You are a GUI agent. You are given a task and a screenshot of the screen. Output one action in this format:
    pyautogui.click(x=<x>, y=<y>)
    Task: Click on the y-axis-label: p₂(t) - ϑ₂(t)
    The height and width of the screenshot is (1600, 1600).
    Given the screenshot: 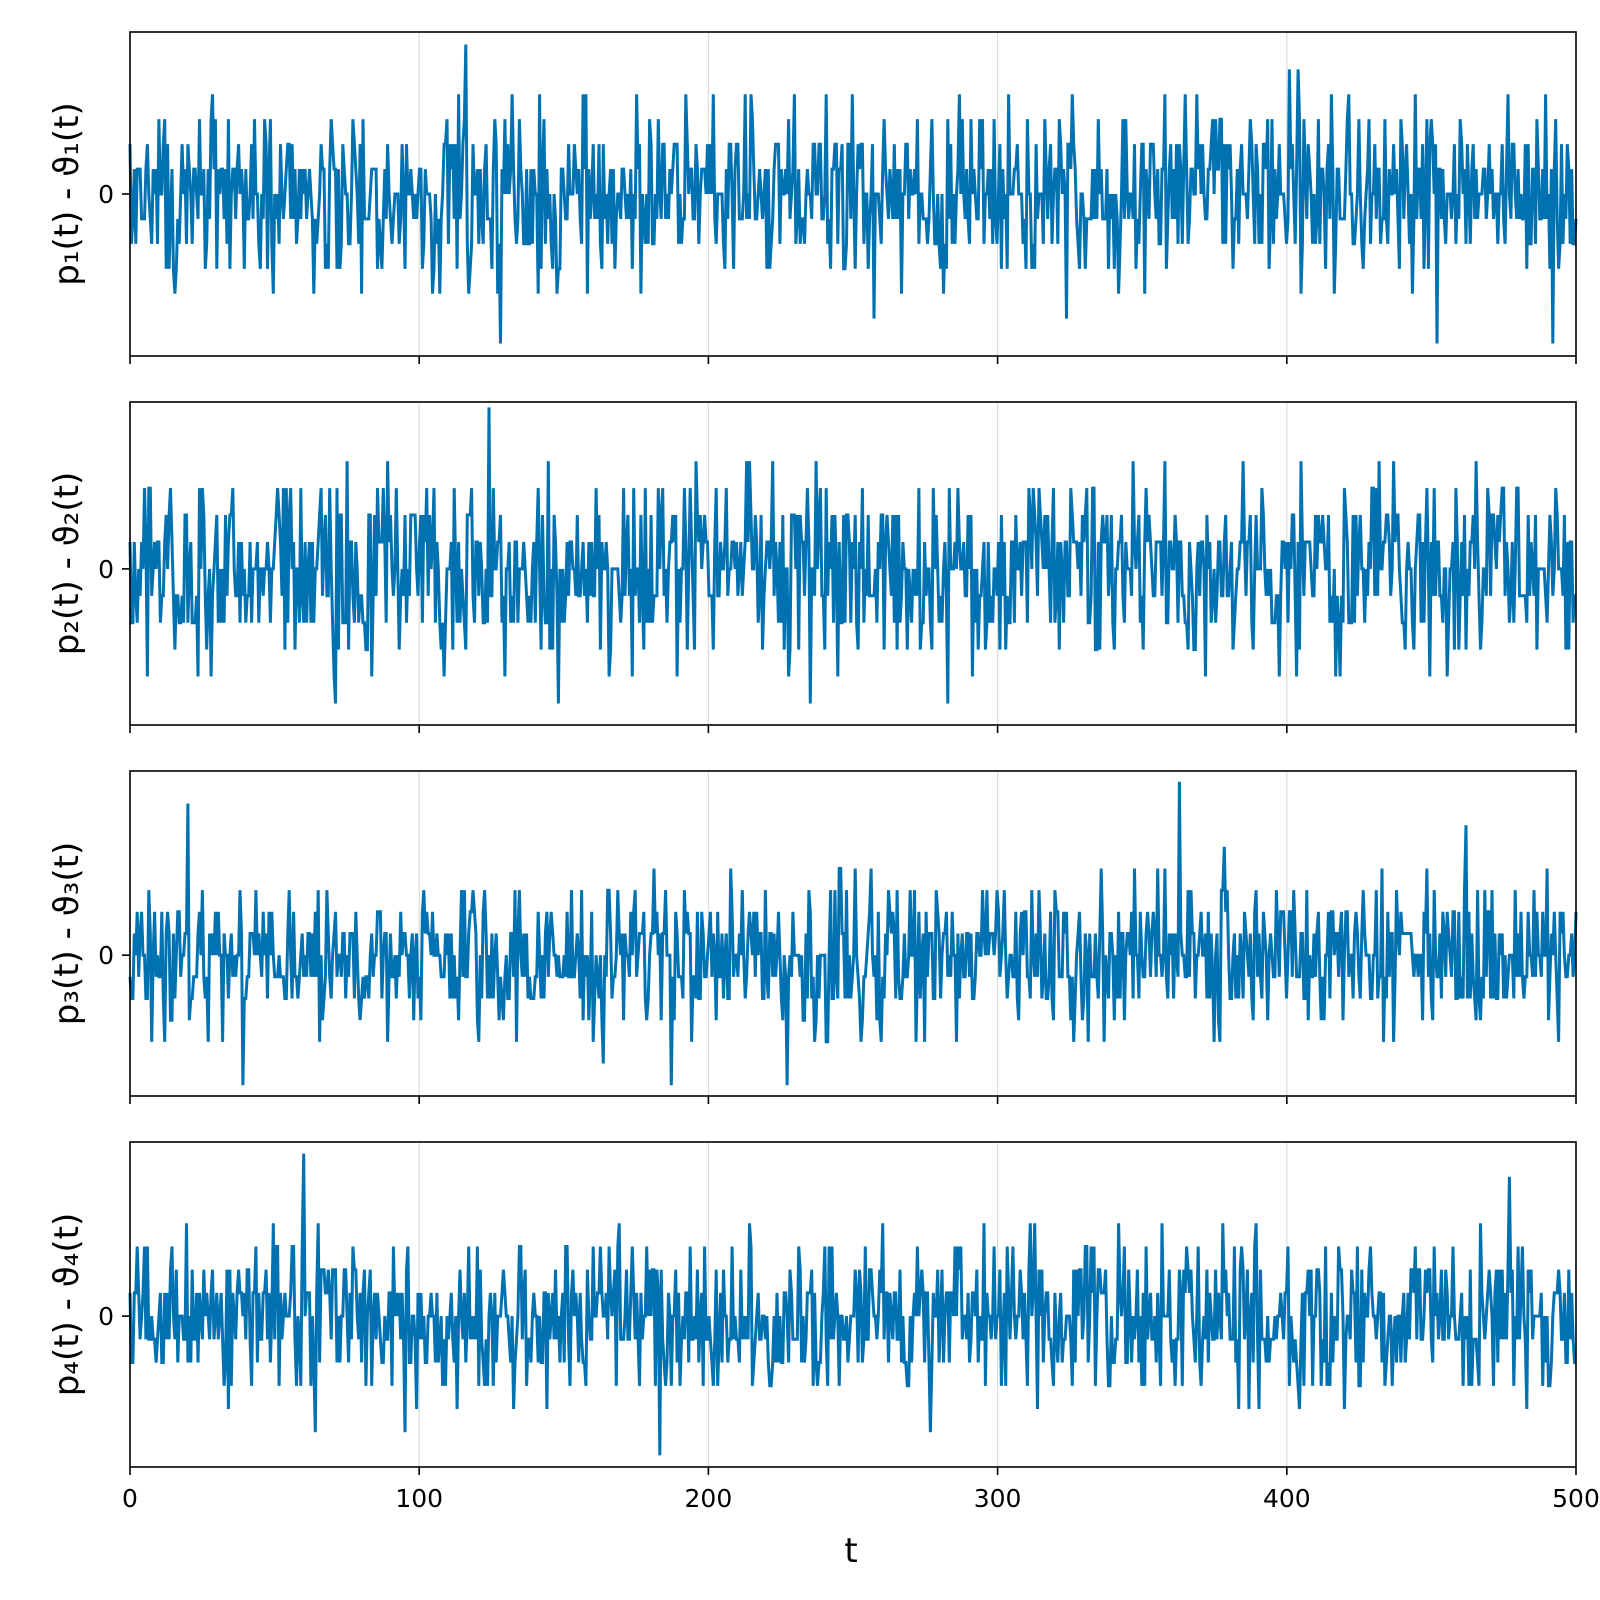 What is the action you would take?
    pyautogui.click(x=67, y=564)
    